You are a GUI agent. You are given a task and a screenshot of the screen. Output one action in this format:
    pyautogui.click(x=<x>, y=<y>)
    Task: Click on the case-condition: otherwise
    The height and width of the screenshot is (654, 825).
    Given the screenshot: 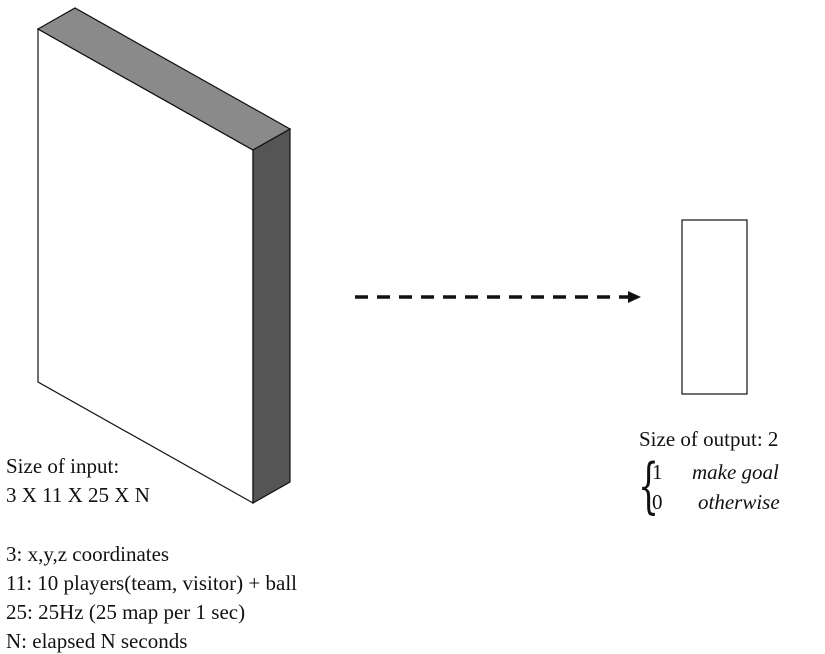 What is the action you would take?
    pyautogui.click(x=739, y=502)
    